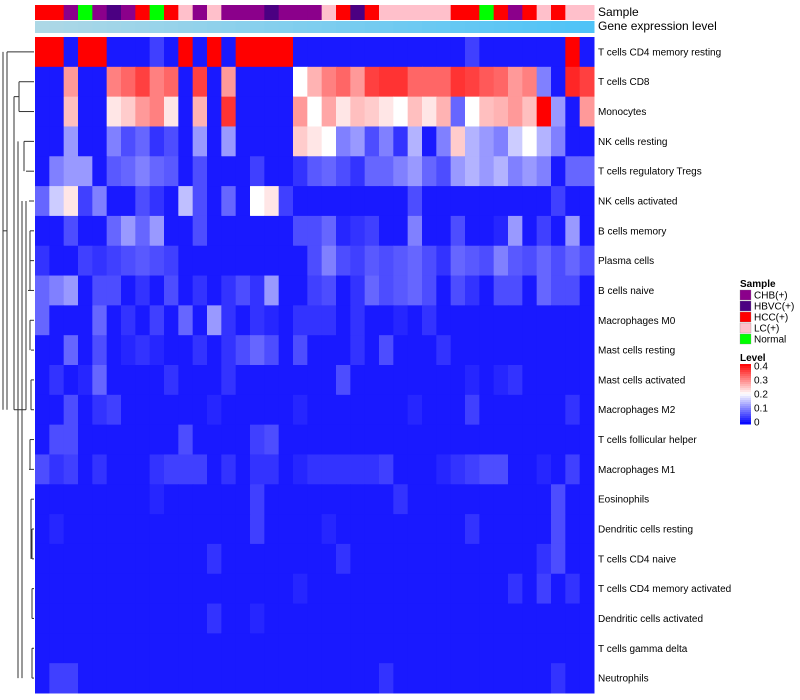  What do you see at coordinates (761, 409) in the screenshot?
I see `level-legend-tick: 0.1` at bounding box center [761, 409].